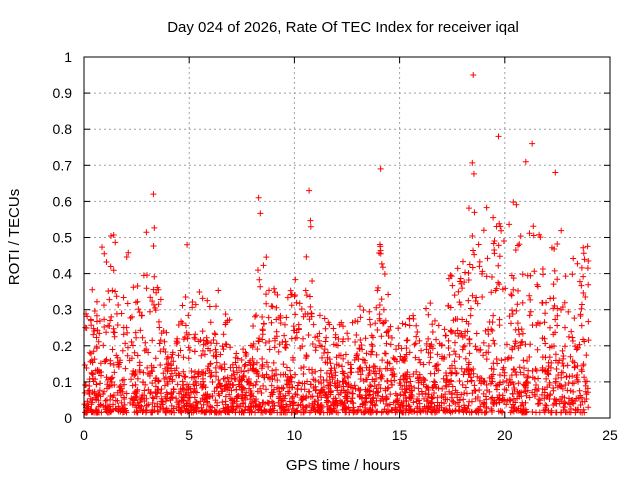  I want to click on y-tick-label: 0.7, so click(63, 165).